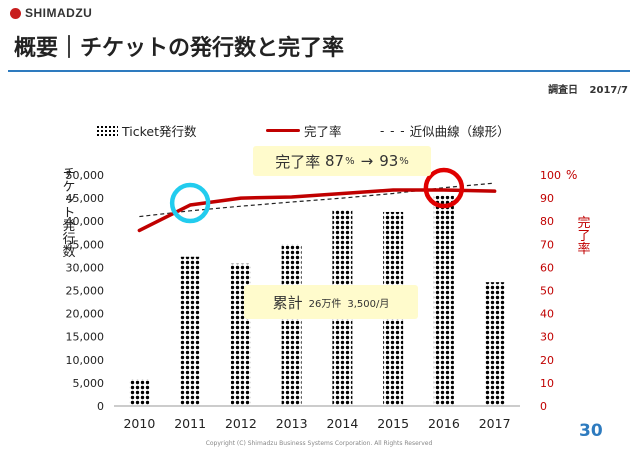  Describe the element at coordinates (547, 360) in the screenshot. I see `y-right-tick-20: 20` at that location.